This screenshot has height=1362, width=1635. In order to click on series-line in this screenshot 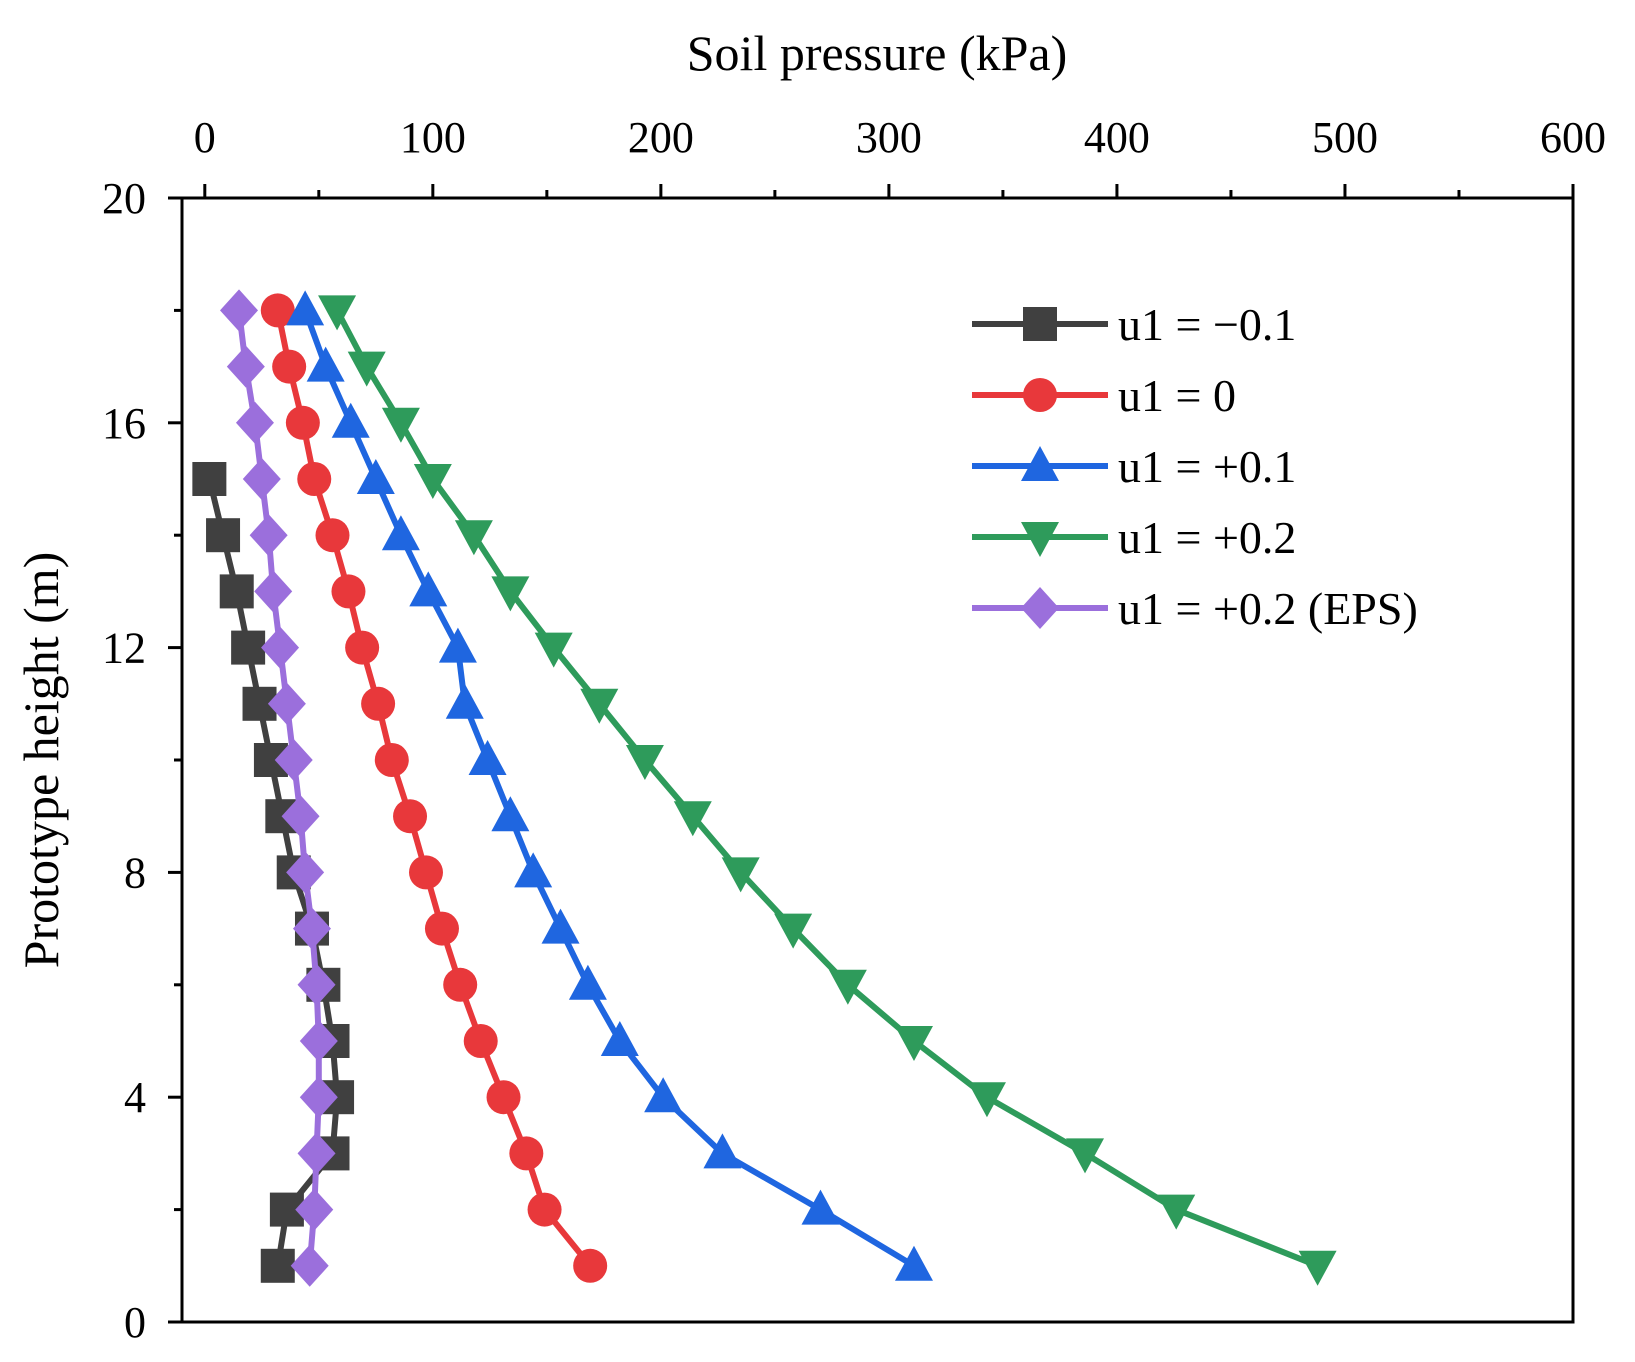, I will do `click(433, 788)`.